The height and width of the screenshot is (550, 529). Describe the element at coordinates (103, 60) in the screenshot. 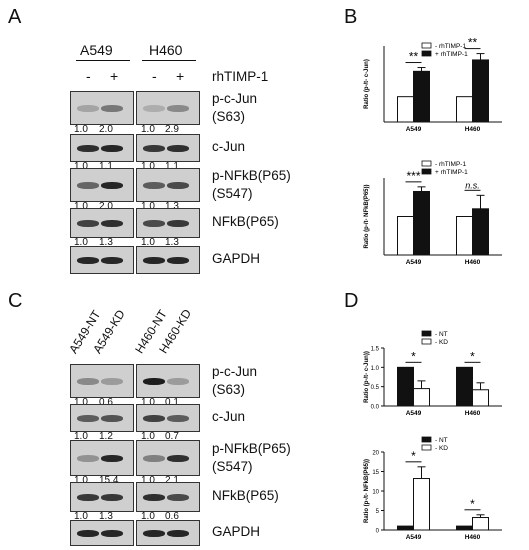

I see `header-line-a549` at that location.